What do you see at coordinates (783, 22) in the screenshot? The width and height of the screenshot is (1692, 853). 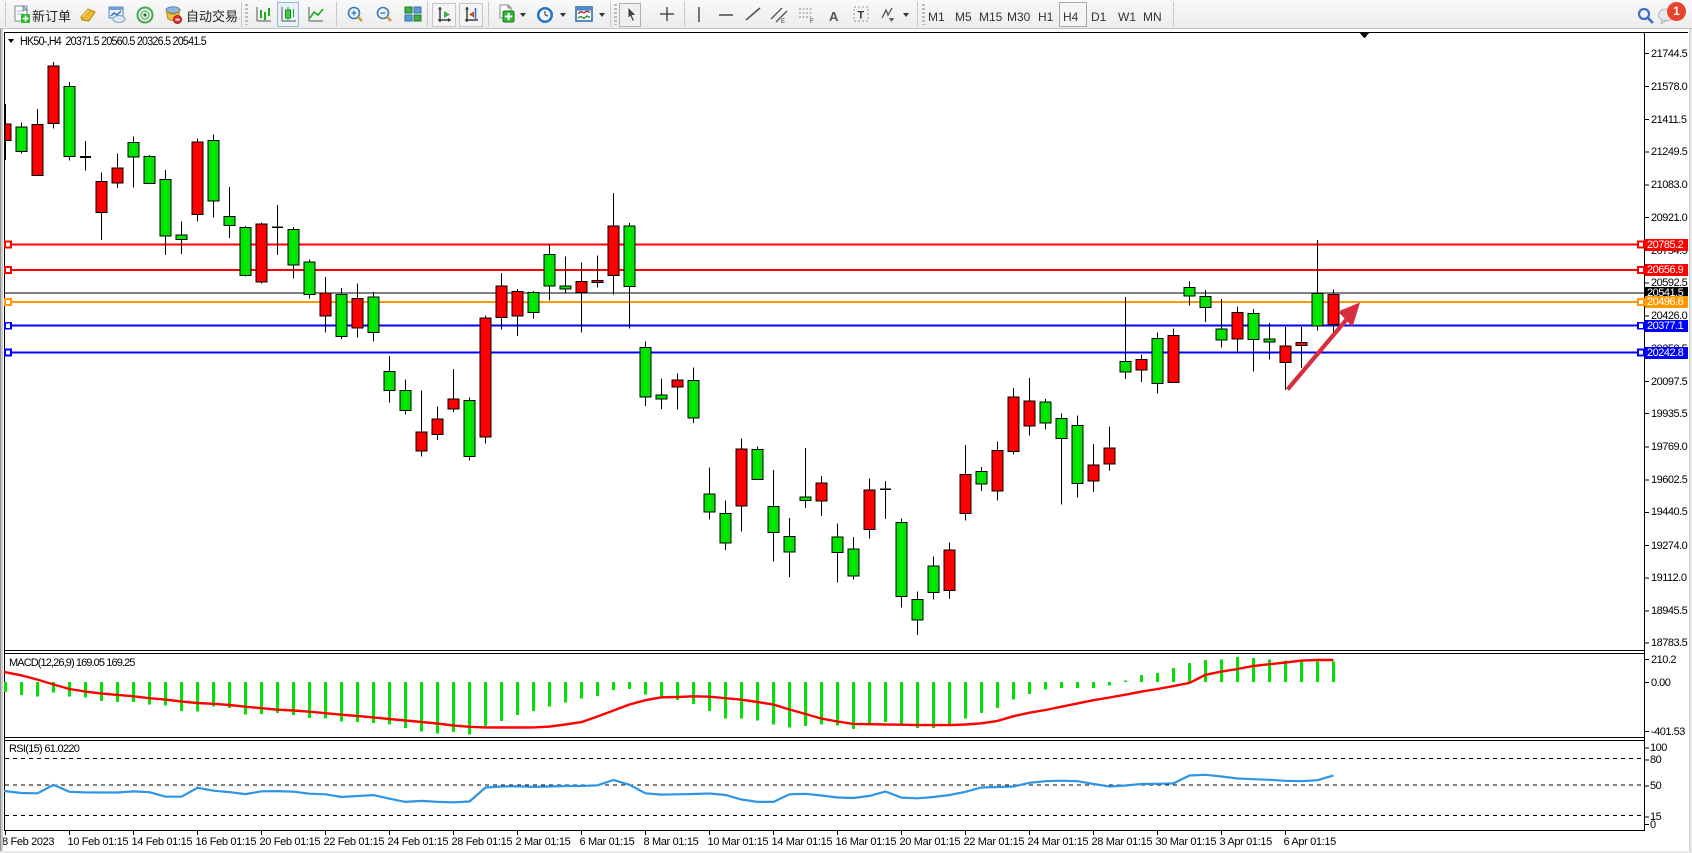 I see `svg-text: E` at bounding box center [783, 22].